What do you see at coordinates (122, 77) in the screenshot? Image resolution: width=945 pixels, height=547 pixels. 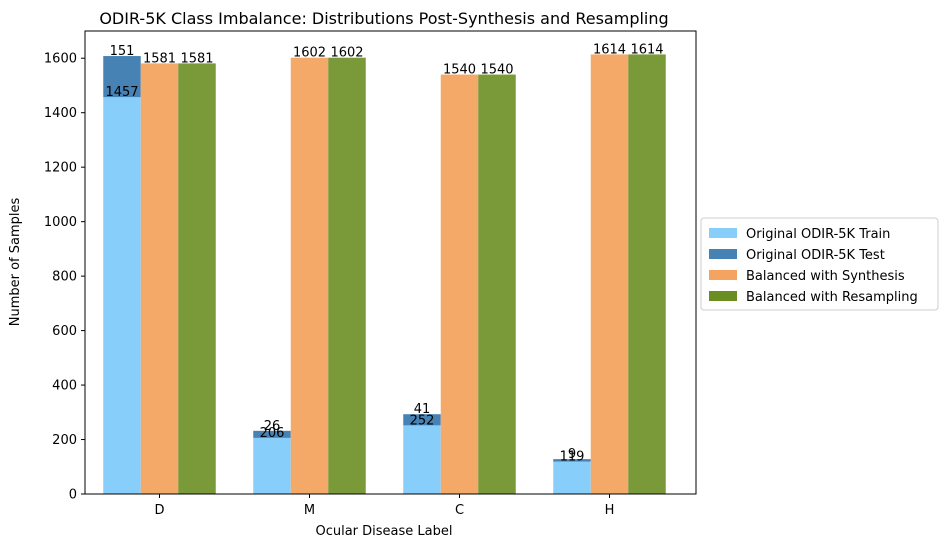 I see `bar-test-D` at bounding box center [122, 77].